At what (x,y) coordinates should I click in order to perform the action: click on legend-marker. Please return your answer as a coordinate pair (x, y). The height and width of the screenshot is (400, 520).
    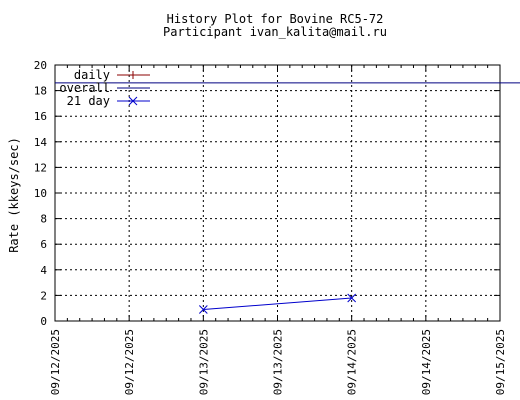
    Looking at the image, I should click on (133, 101).